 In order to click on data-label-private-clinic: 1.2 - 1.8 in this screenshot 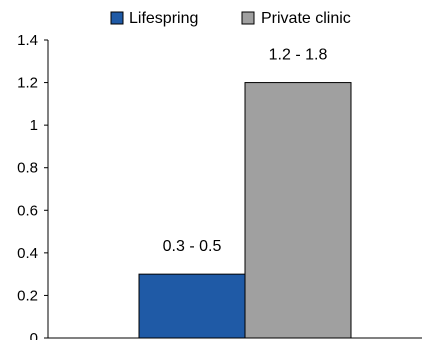, I will do `click(298, 55)`.